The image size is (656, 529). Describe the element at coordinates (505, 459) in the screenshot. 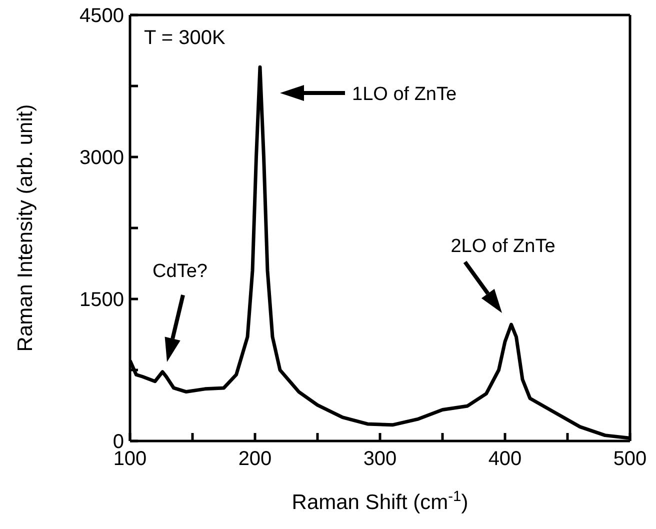

I see `x-tick-label: 400` at that location.